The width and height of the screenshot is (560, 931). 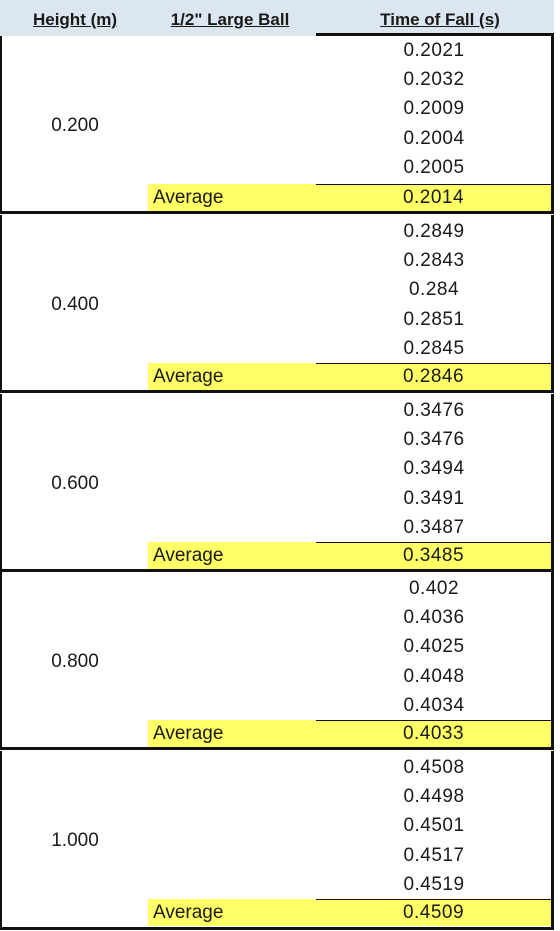 I want to click on average-value: 0.4509, so click(x=433, y=912).